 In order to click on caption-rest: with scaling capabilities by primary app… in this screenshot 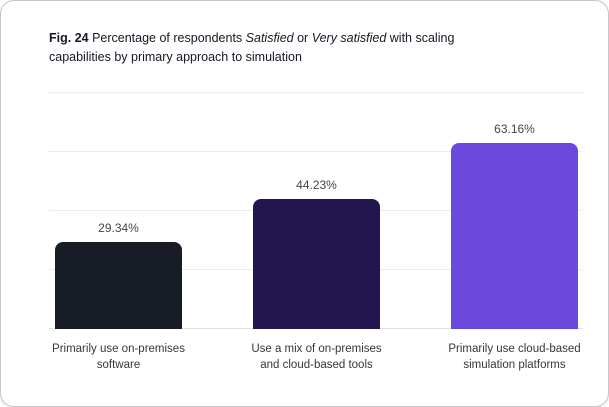, I will do `click(252, 47)`.